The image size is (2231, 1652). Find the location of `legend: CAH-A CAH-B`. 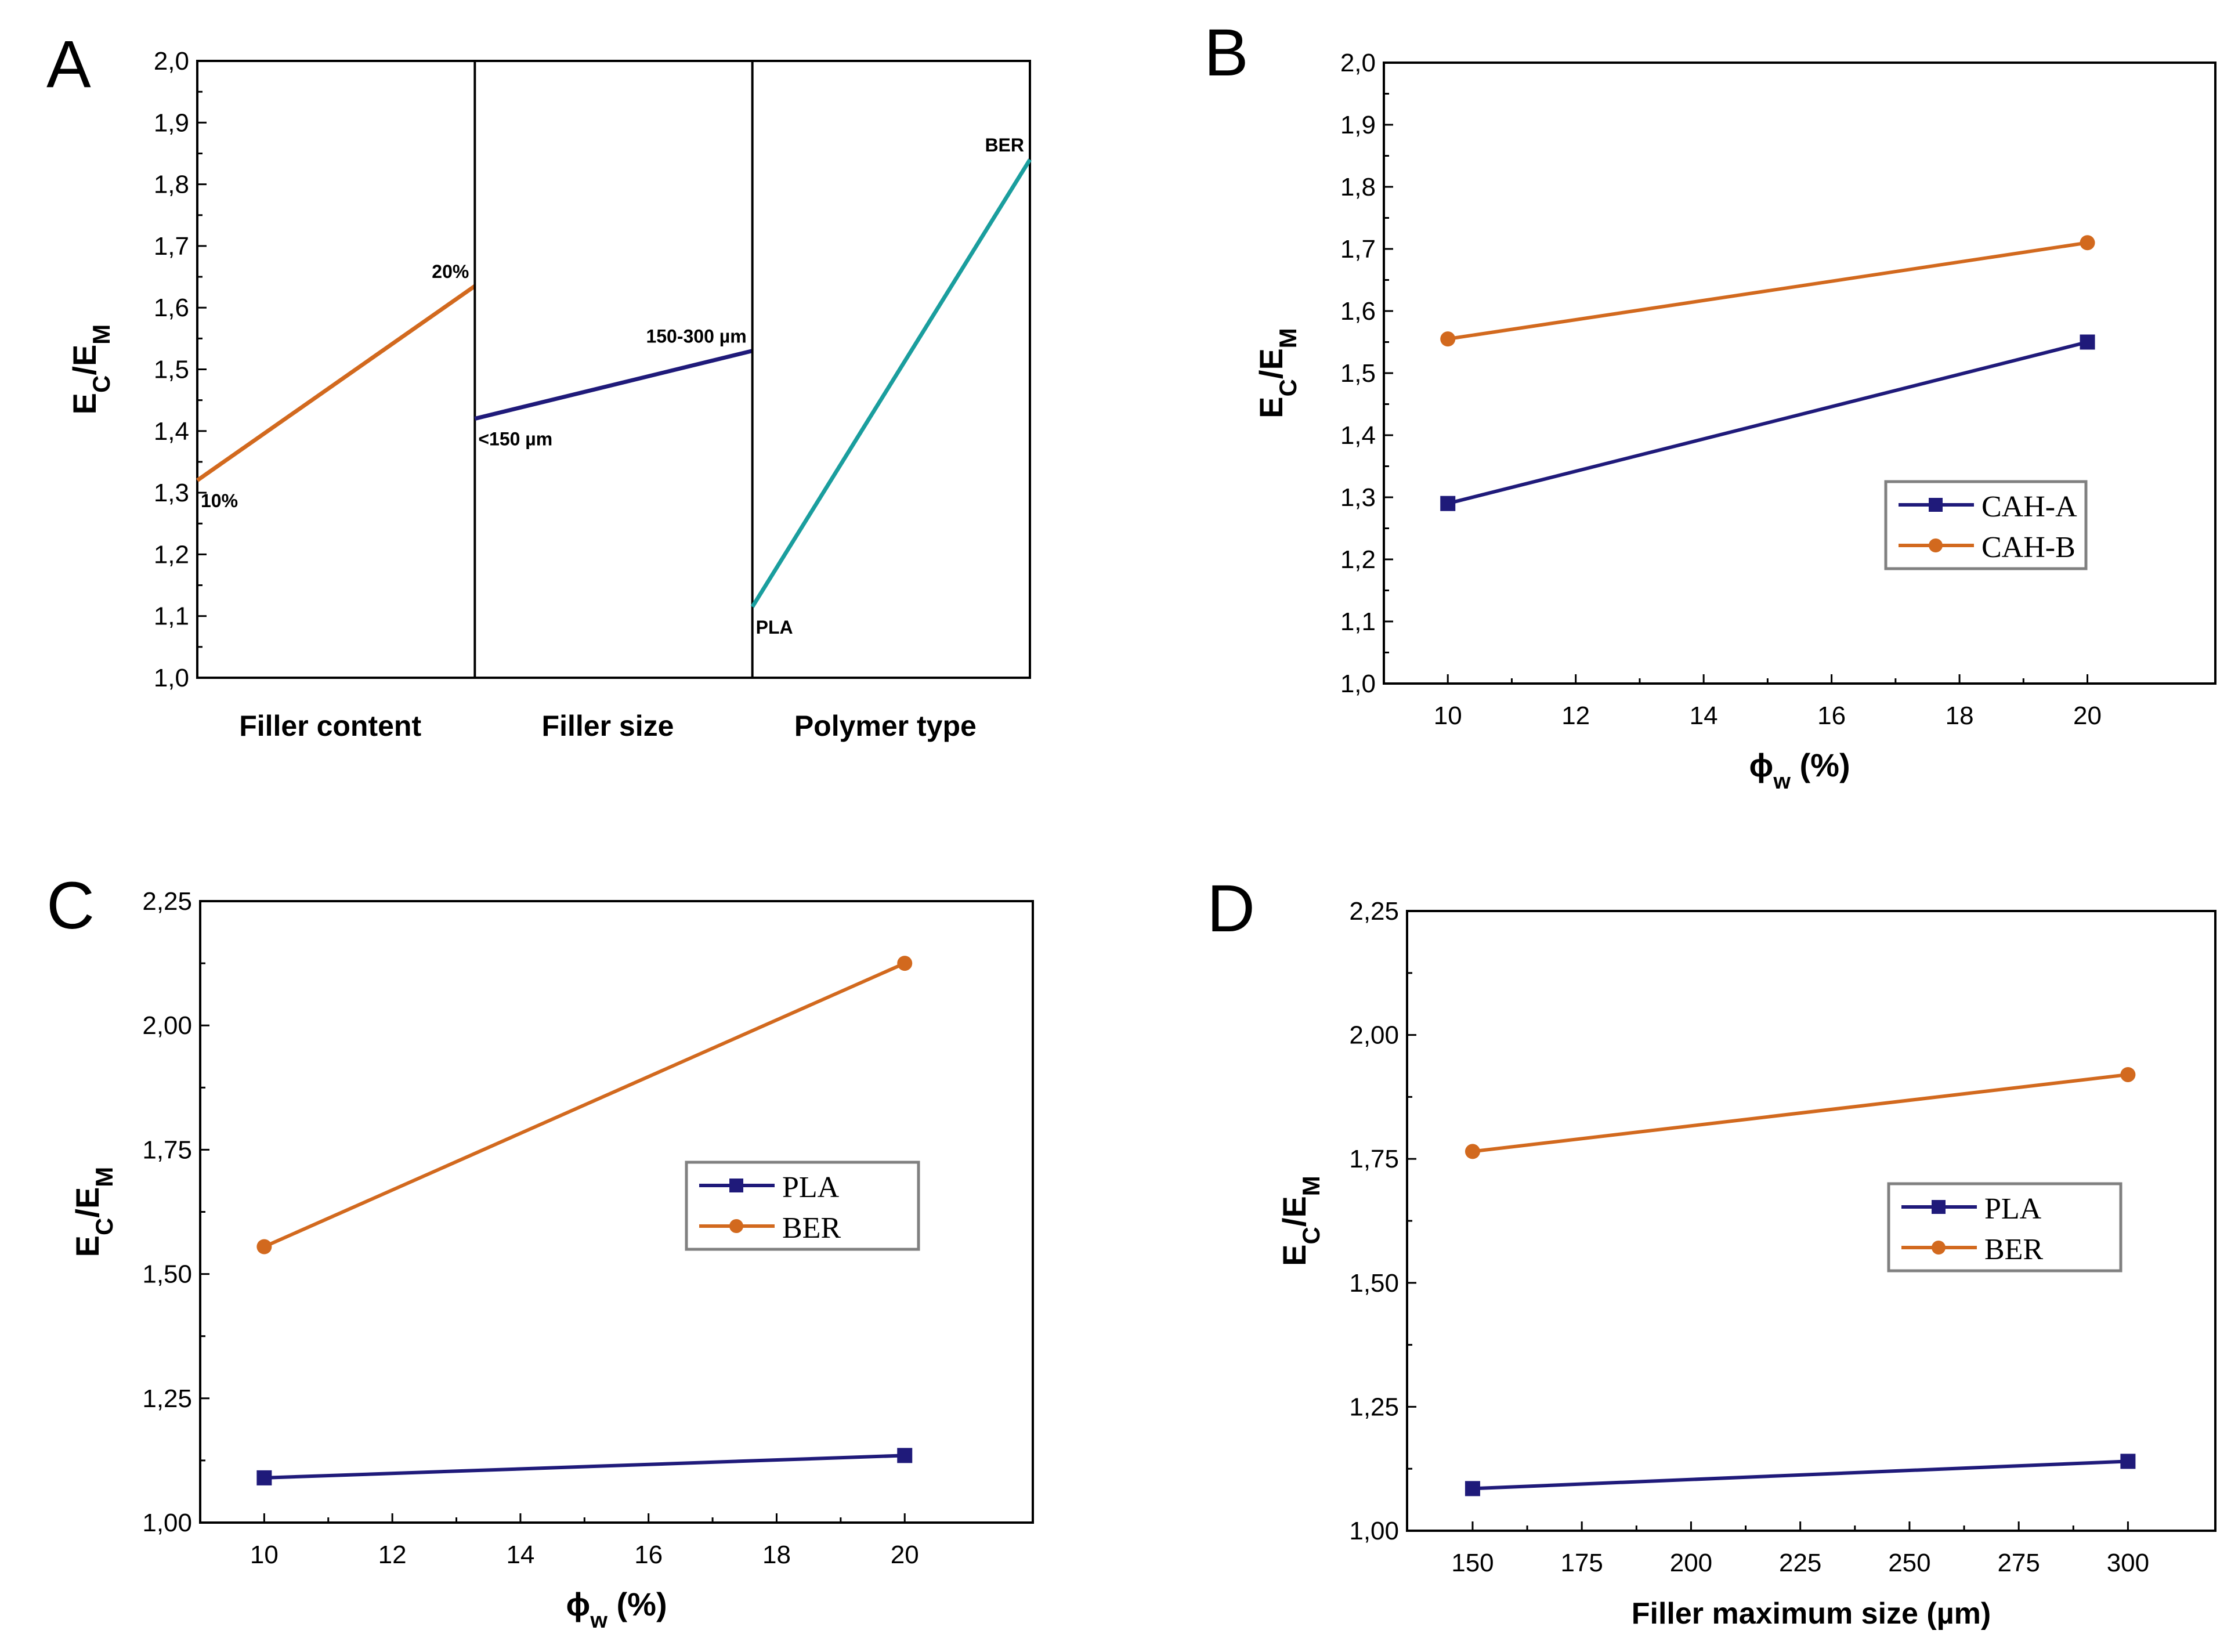

legend: CAH-A CAH-B is located at coordinates (1986, 525).